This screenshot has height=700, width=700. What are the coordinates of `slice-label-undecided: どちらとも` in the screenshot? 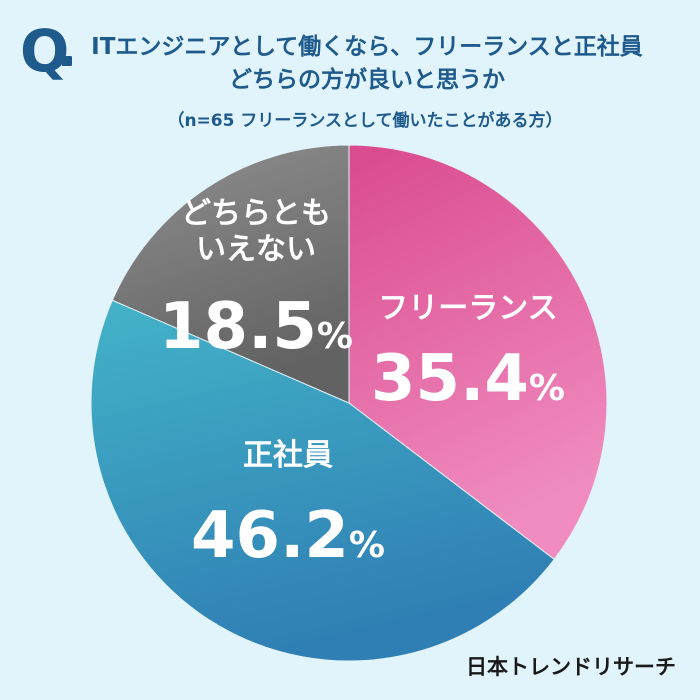 It's located at (256, 213).